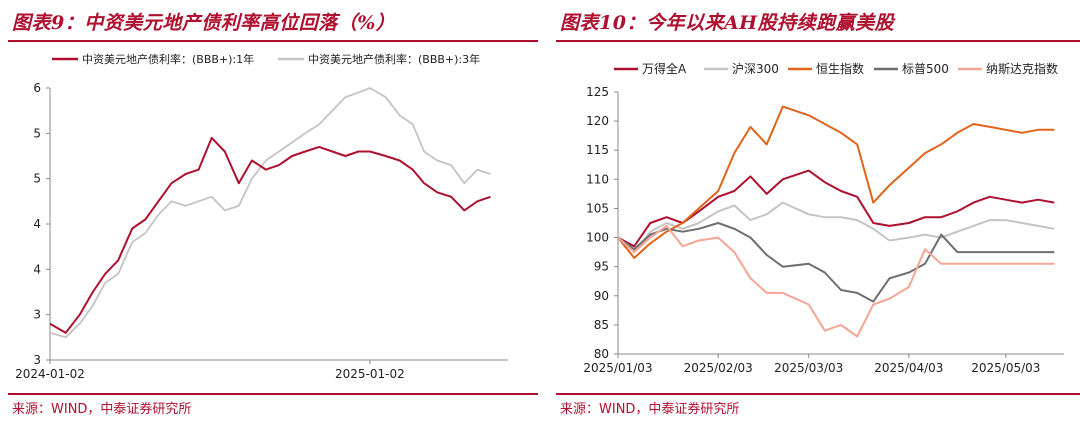  Describe the element at coordinates (818, 41) in the screenshot. I see `title-rule-right` at that location.